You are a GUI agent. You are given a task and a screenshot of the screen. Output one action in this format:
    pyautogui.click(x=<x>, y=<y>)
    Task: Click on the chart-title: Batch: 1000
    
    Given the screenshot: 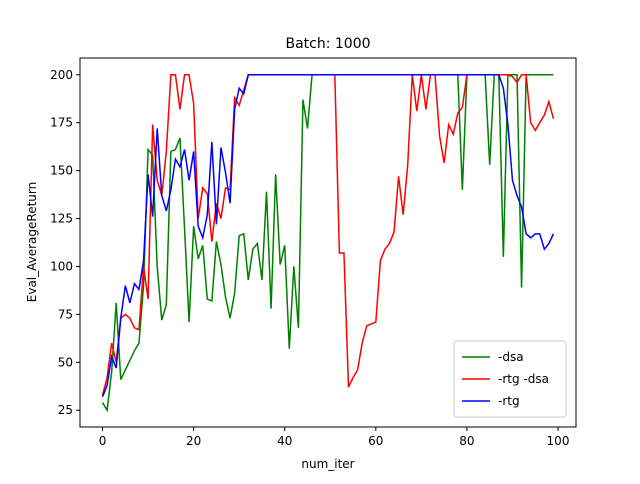 What is the action you would take?
    pyautogui.click(x=327, y=44)
    